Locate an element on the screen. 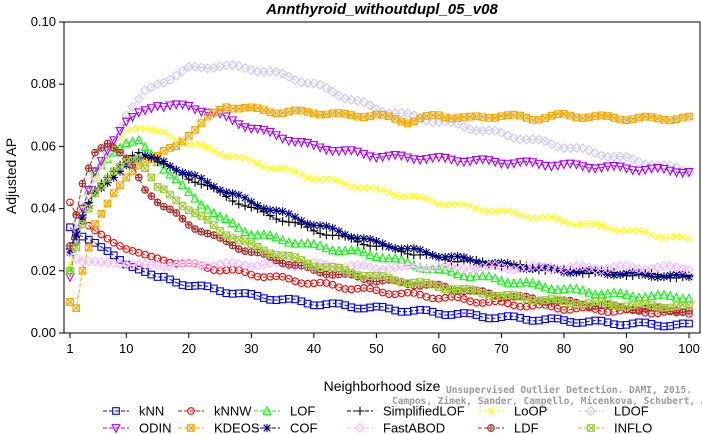 The image size is (702, 434). x-tick-label: 60 is located at coordinates (439, 348).